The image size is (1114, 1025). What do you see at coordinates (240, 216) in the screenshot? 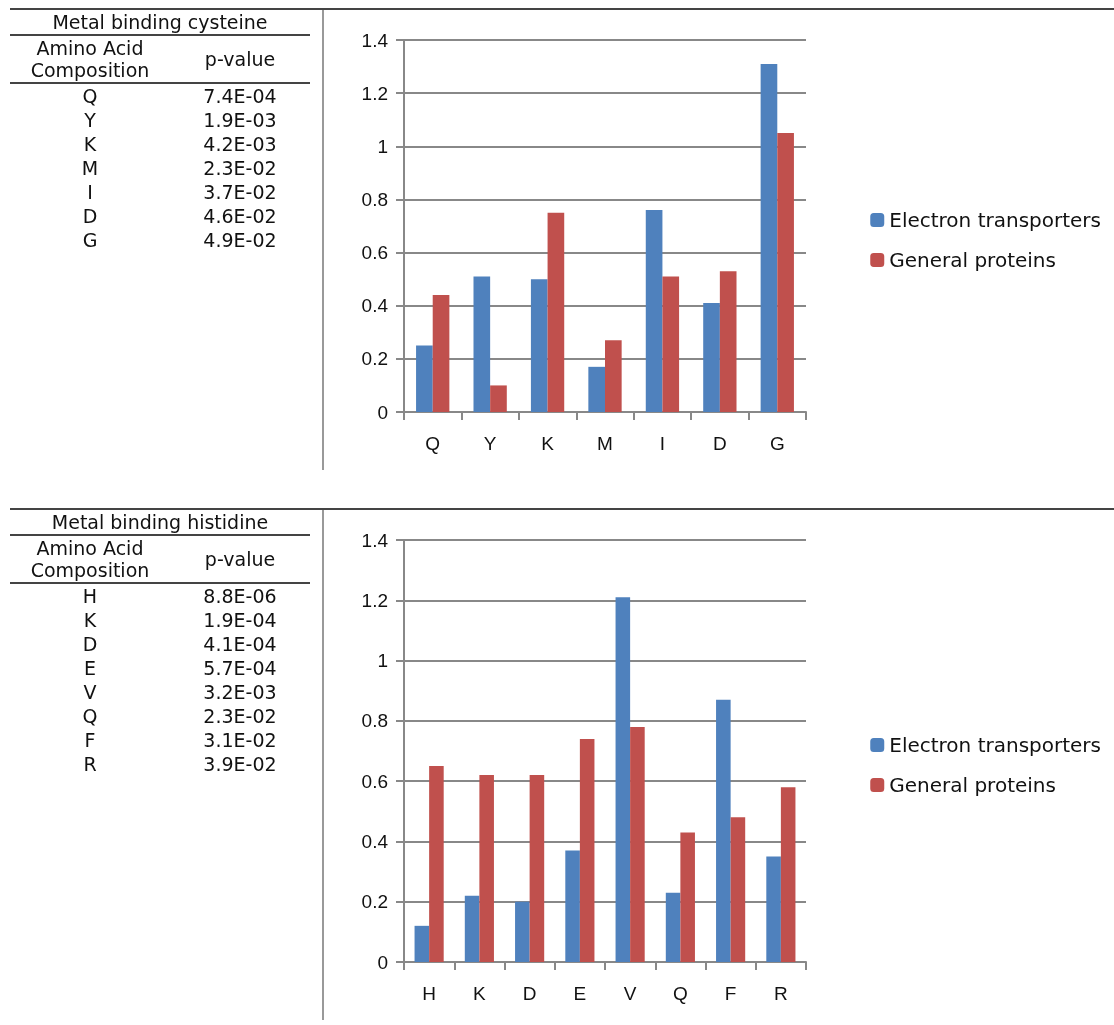
I see `text: 4.6E-02` at bounding box center [240, 216].